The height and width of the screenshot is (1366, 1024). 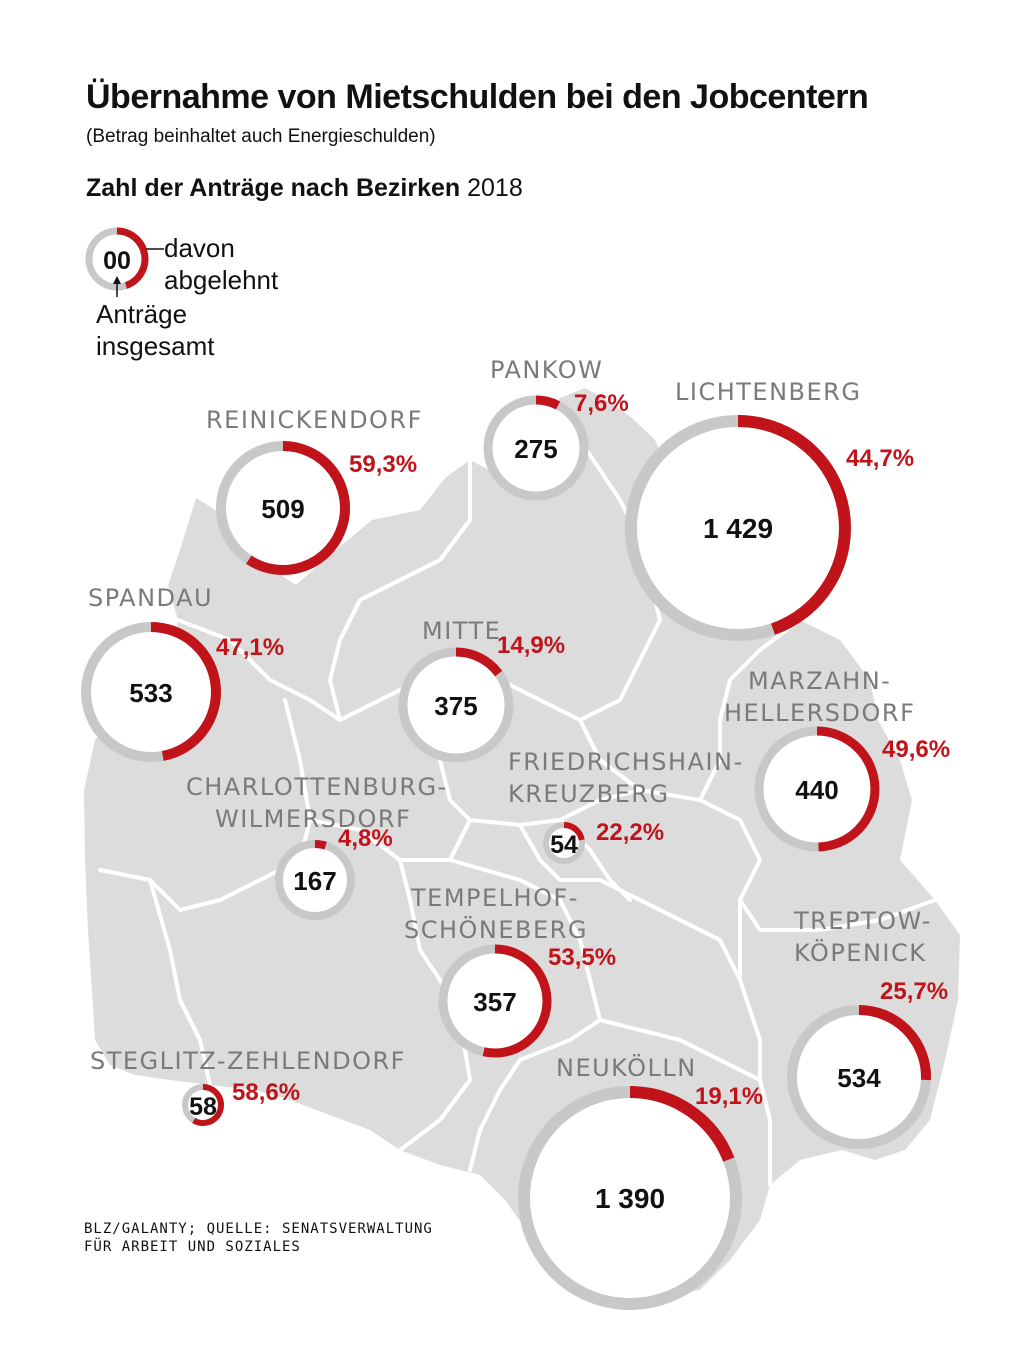 What do you see at coordinates (221, 280) in the screenshot?
I see `legend-rejected-line2: abgelehnt` at bounding box center [221, 280].